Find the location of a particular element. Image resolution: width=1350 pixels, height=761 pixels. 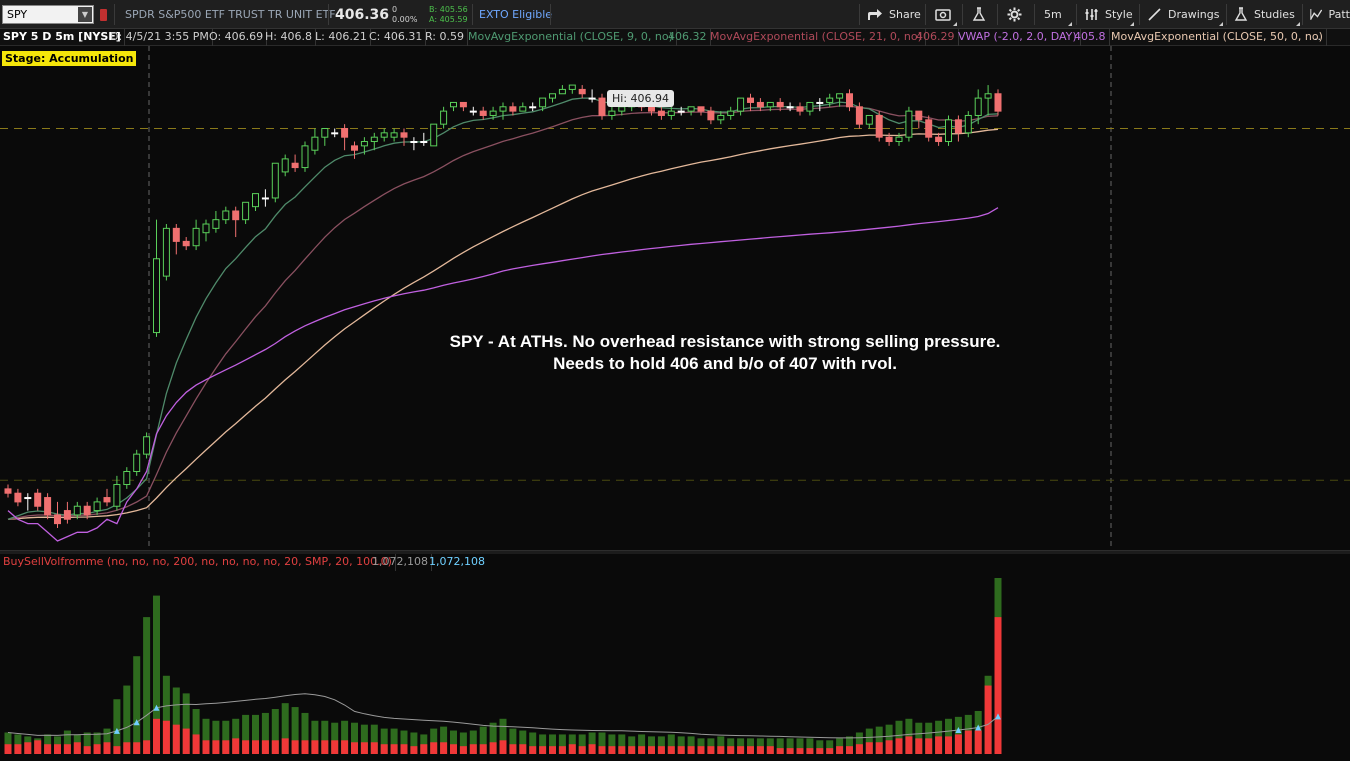

patterns-button: Patt is located at coordinates (1327, 14).